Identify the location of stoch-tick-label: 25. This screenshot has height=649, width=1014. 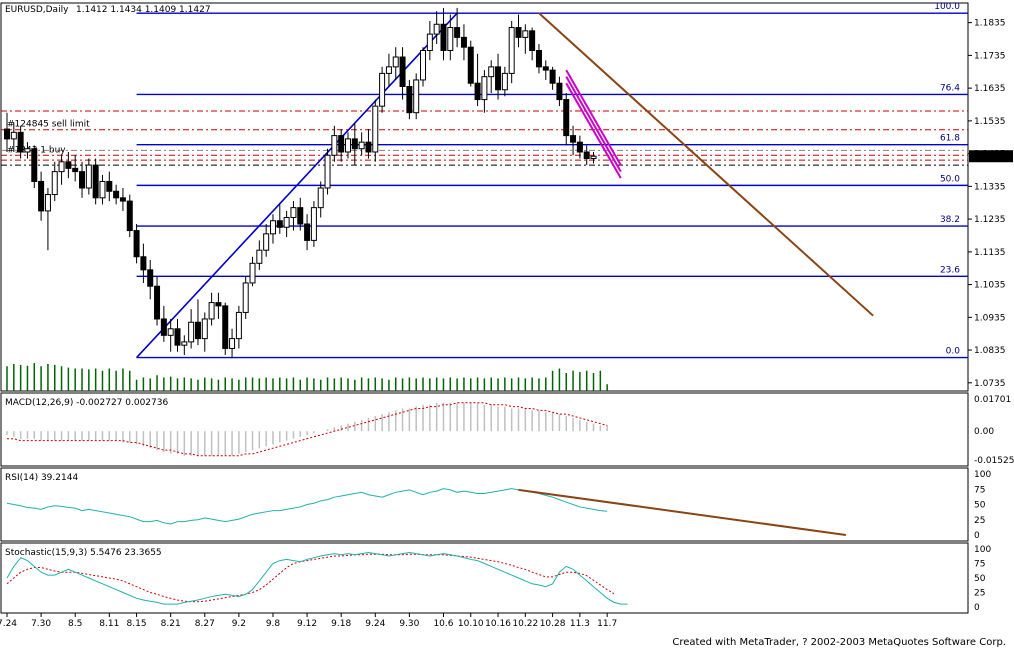
(979, 594).